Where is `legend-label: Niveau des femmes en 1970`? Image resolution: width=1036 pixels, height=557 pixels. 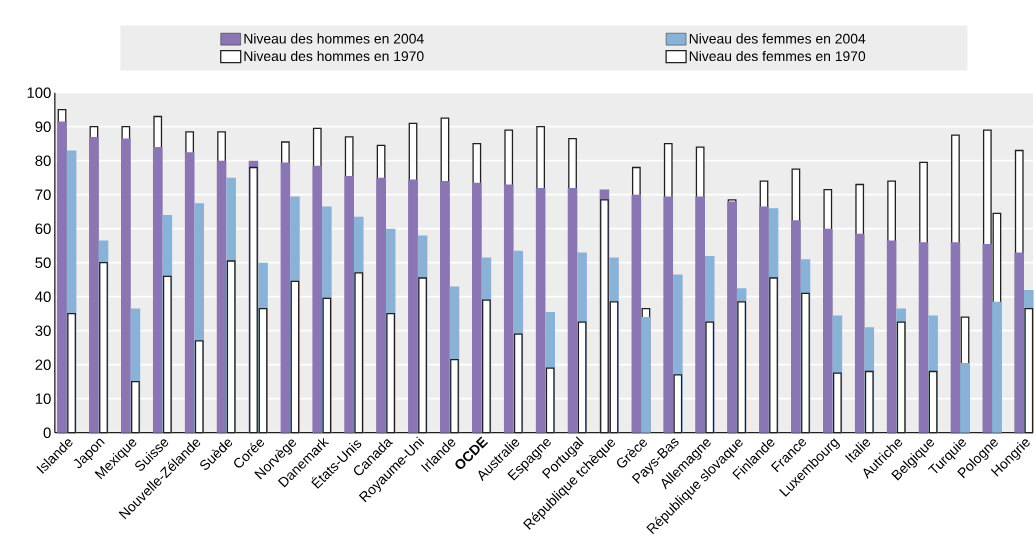
legend-label: Niveau des femmes en 1970 is located at coordinates (777, 55).